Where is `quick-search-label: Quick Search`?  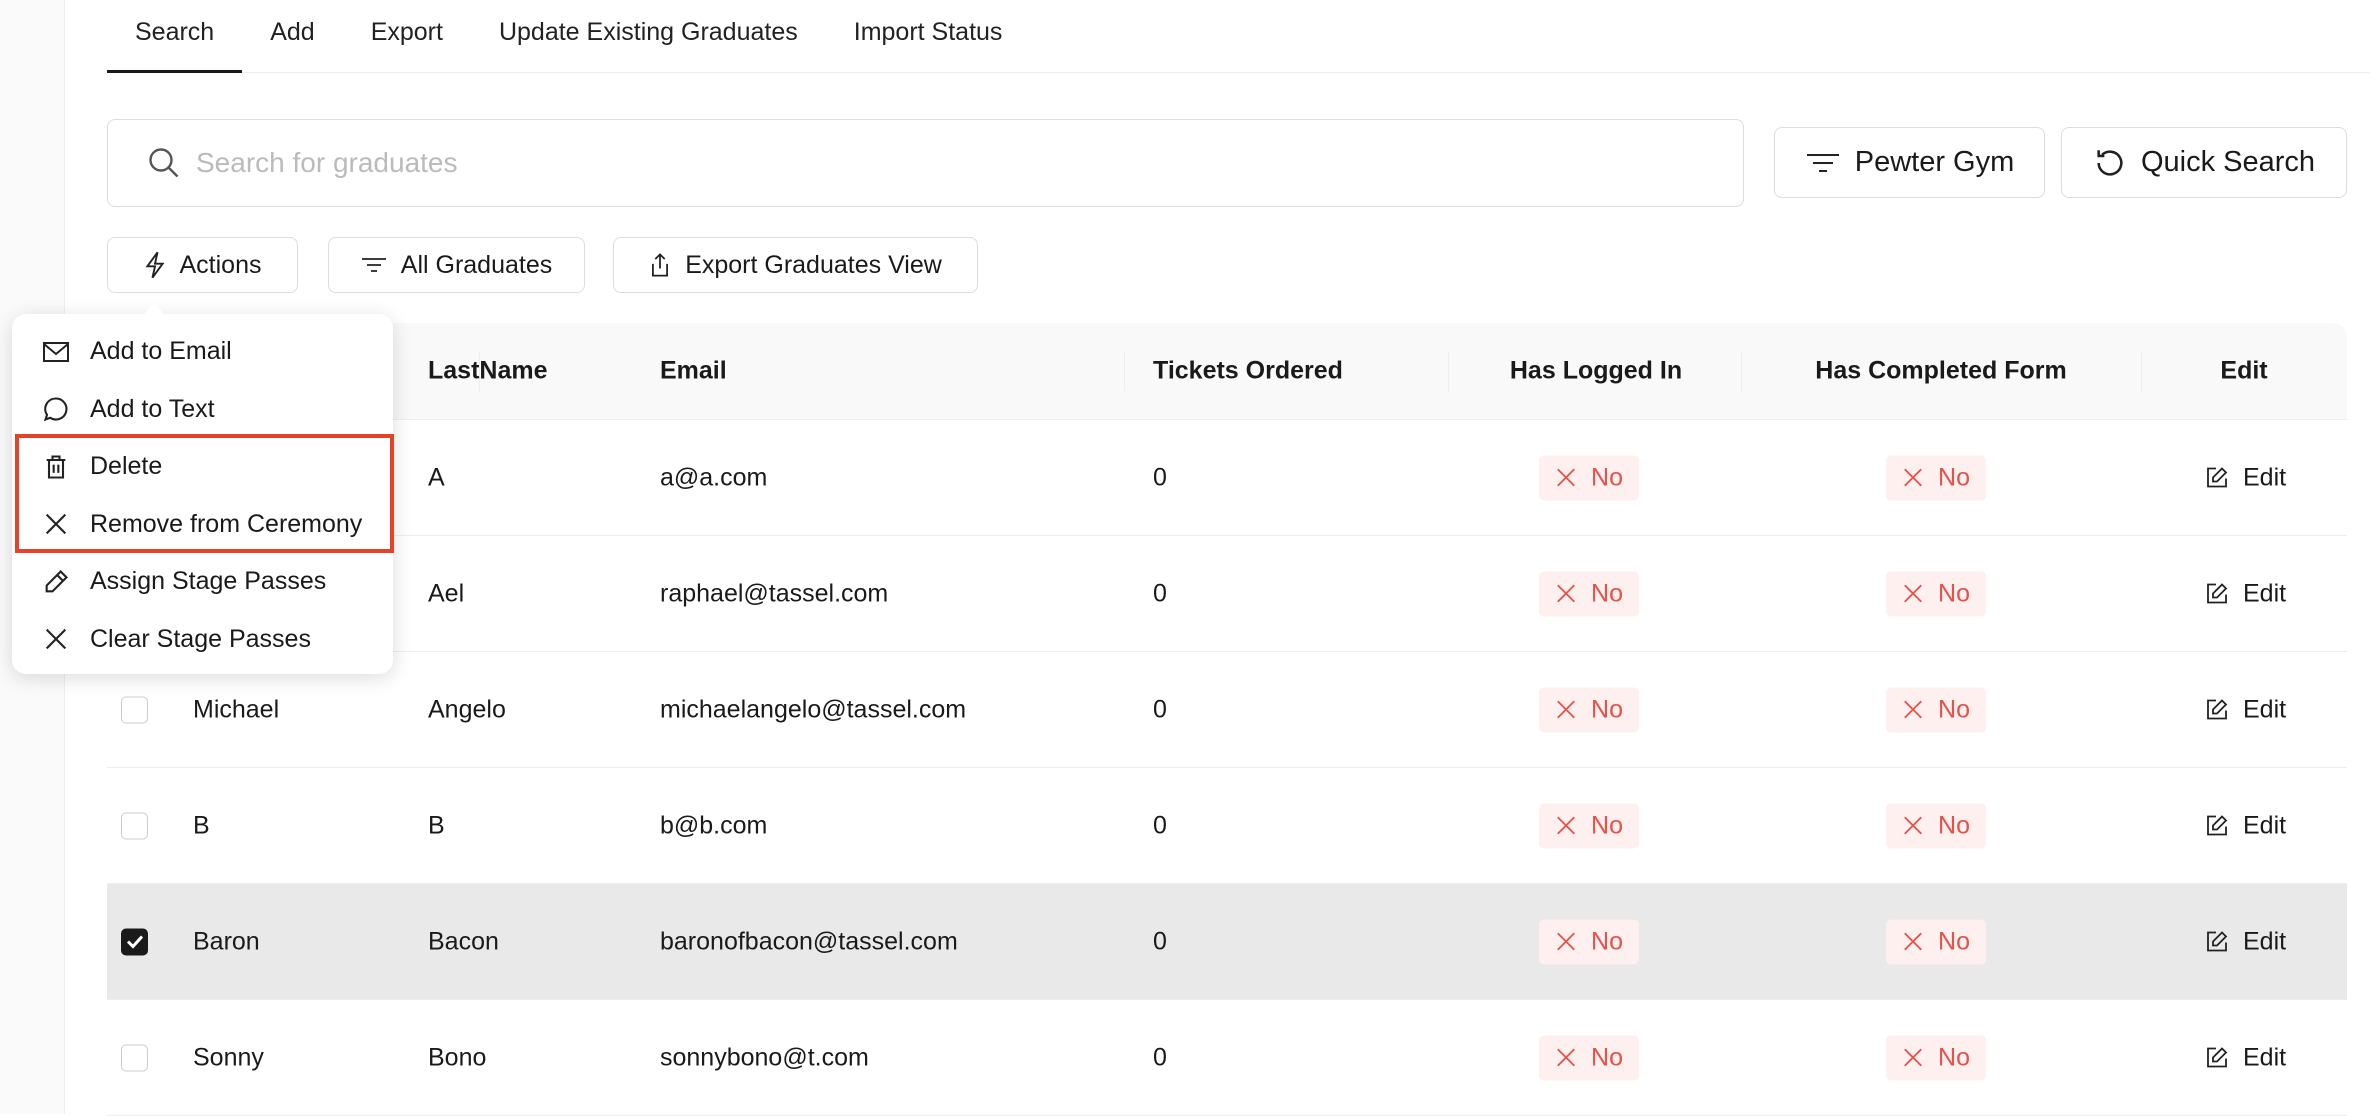
quick-search-label: Quick Search is located at coordinates (2228, 162).